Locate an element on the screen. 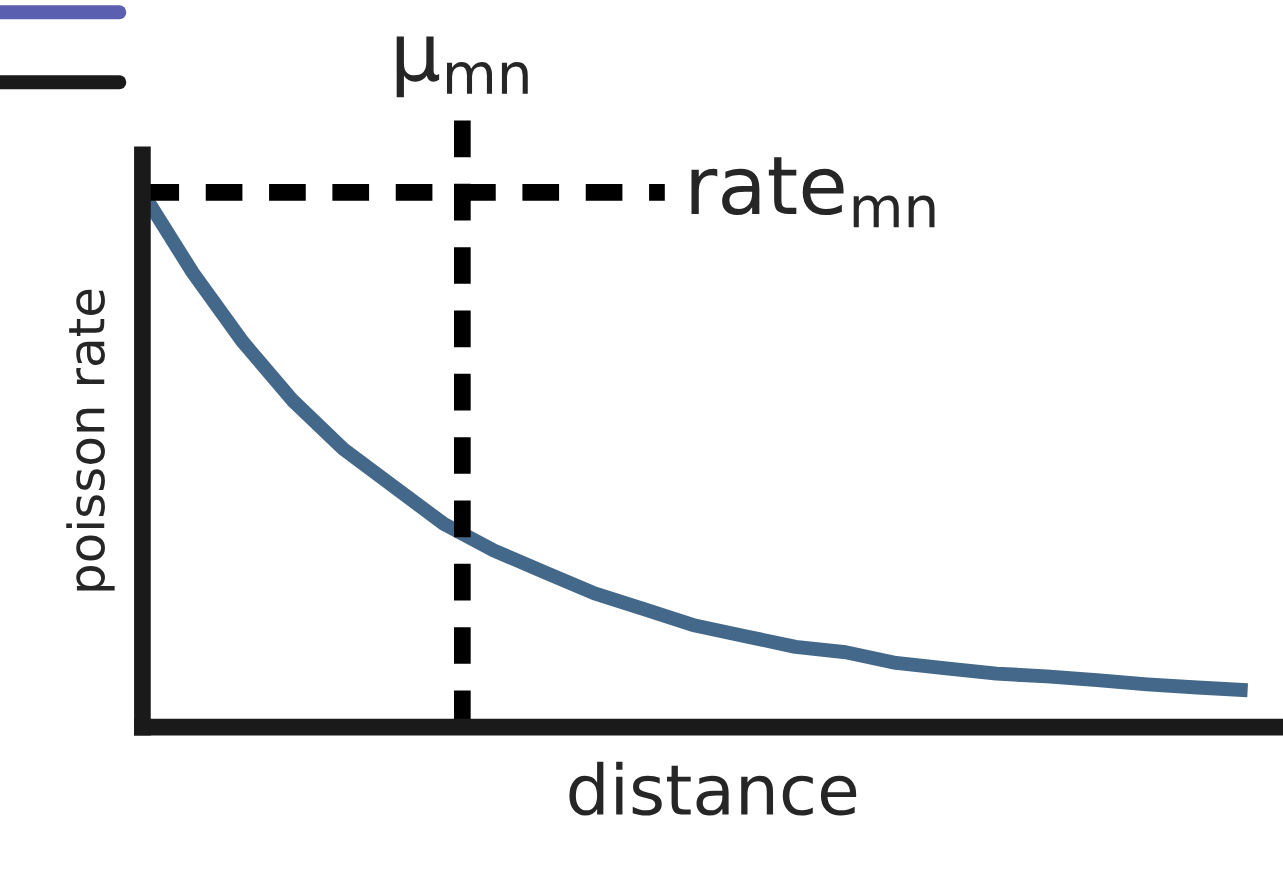 The height and width of the screenshot is (875, 1283). text: μ$_{mn}$ is located at coordinates (462, 67).